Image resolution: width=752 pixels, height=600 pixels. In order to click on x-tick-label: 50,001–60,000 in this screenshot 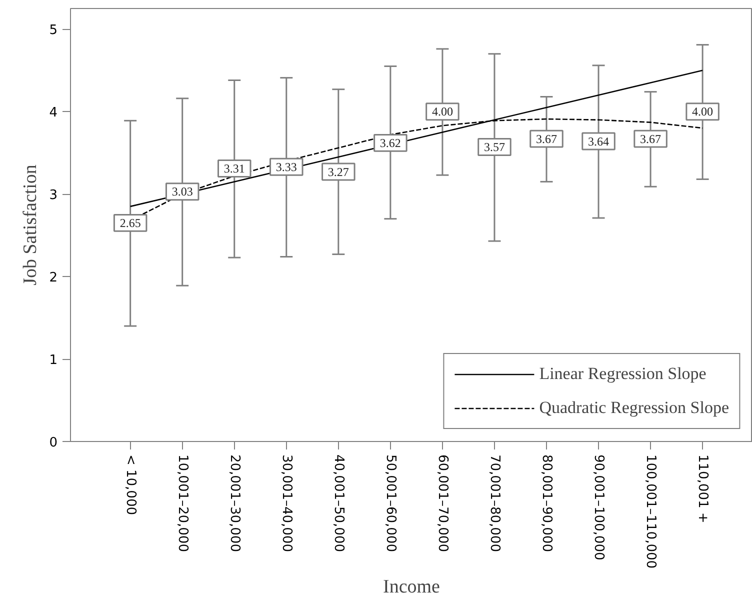, I will do `click(390, 503)`.